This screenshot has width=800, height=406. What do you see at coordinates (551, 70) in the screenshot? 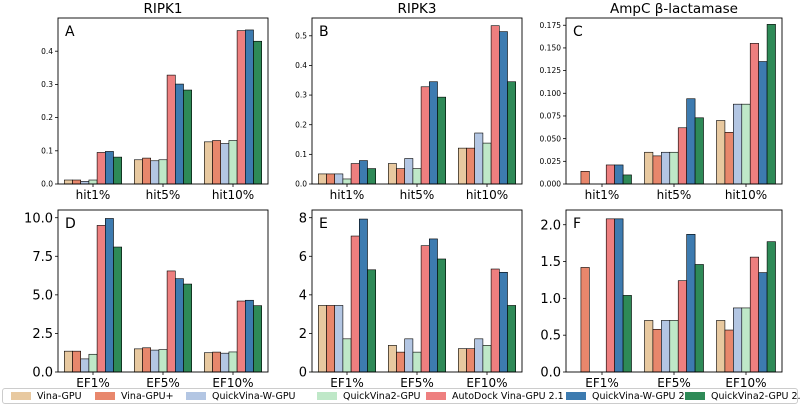
I see `y-tick-label: 0.125` at bounding box center [551, 70].